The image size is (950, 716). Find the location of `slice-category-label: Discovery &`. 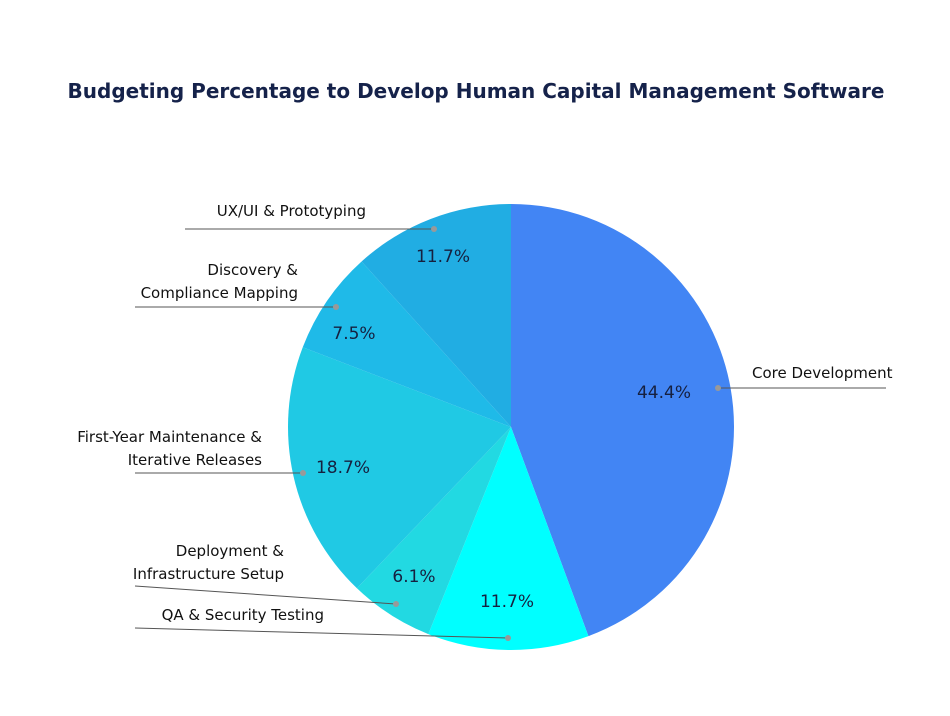

slice-category-label: Discovery & is located at coordinates (252, 270).